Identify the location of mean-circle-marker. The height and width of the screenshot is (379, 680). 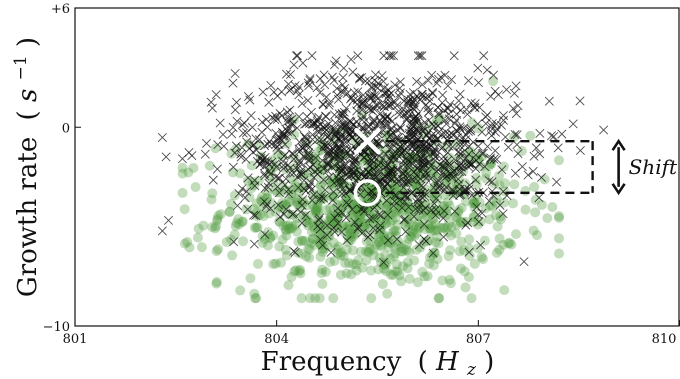
(367, 193).